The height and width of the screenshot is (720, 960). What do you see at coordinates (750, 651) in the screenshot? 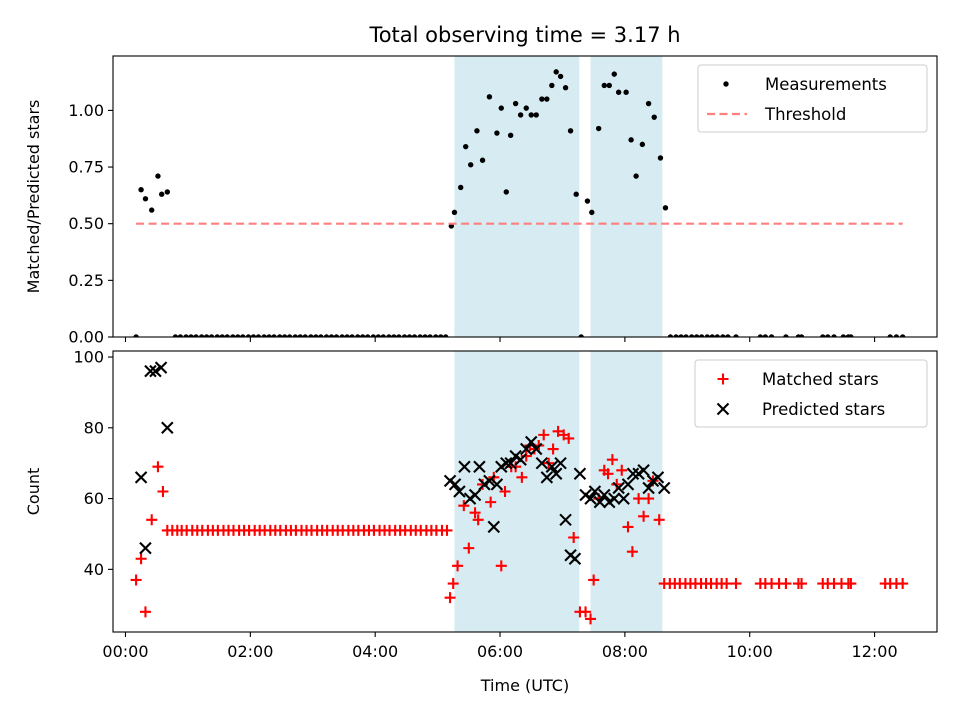
I see `x-tick-label: 10:00` at bounding box center [750, 651].